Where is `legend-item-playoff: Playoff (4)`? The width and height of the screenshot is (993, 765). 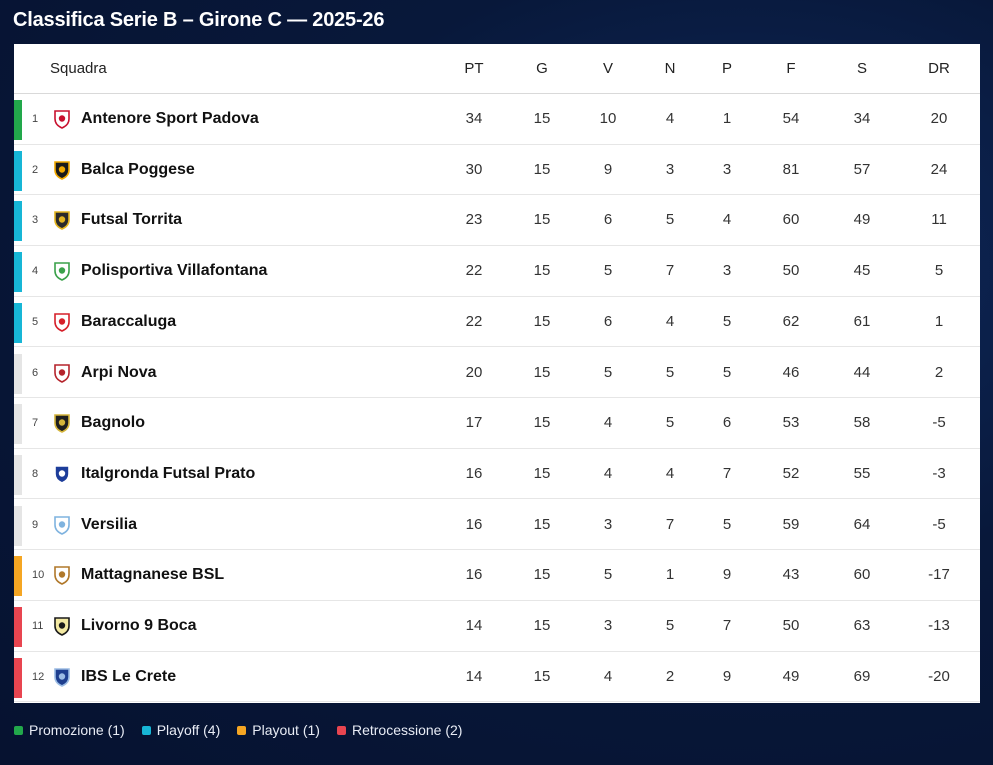 legend-item-playoff: Playoff (4) is located at coordinates (180, 730).